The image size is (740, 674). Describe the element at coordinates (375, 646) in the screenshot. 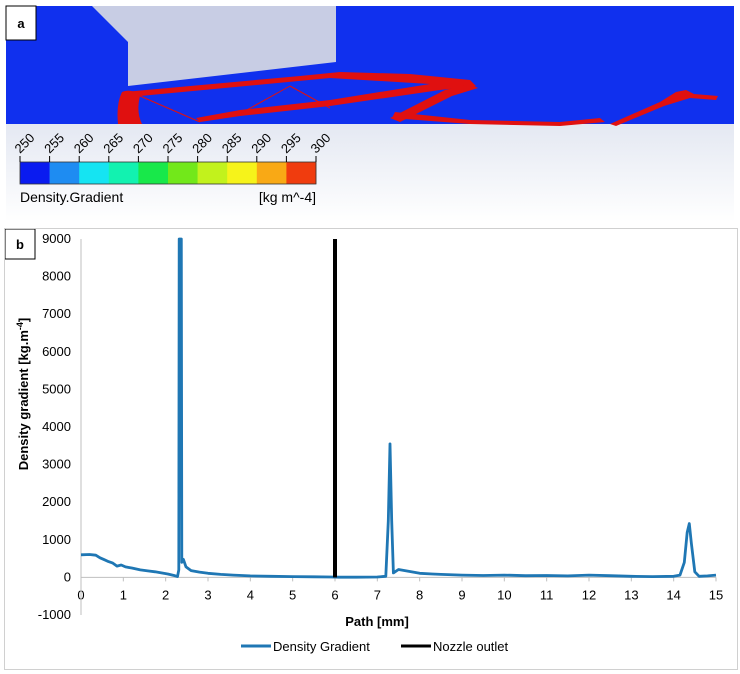

I see `chart-legend: Density Gradient Nozzle outlet` at that location.